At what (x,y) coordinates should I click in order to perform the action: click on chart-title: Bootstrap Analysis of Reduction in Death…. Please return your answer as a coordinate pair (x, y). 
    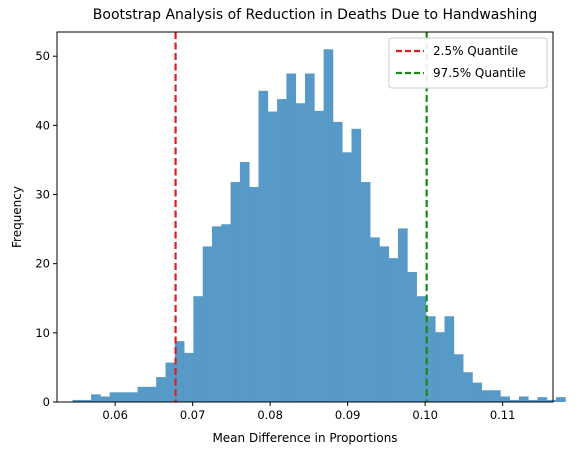
    Looking at the image, I should click on (315, 15).